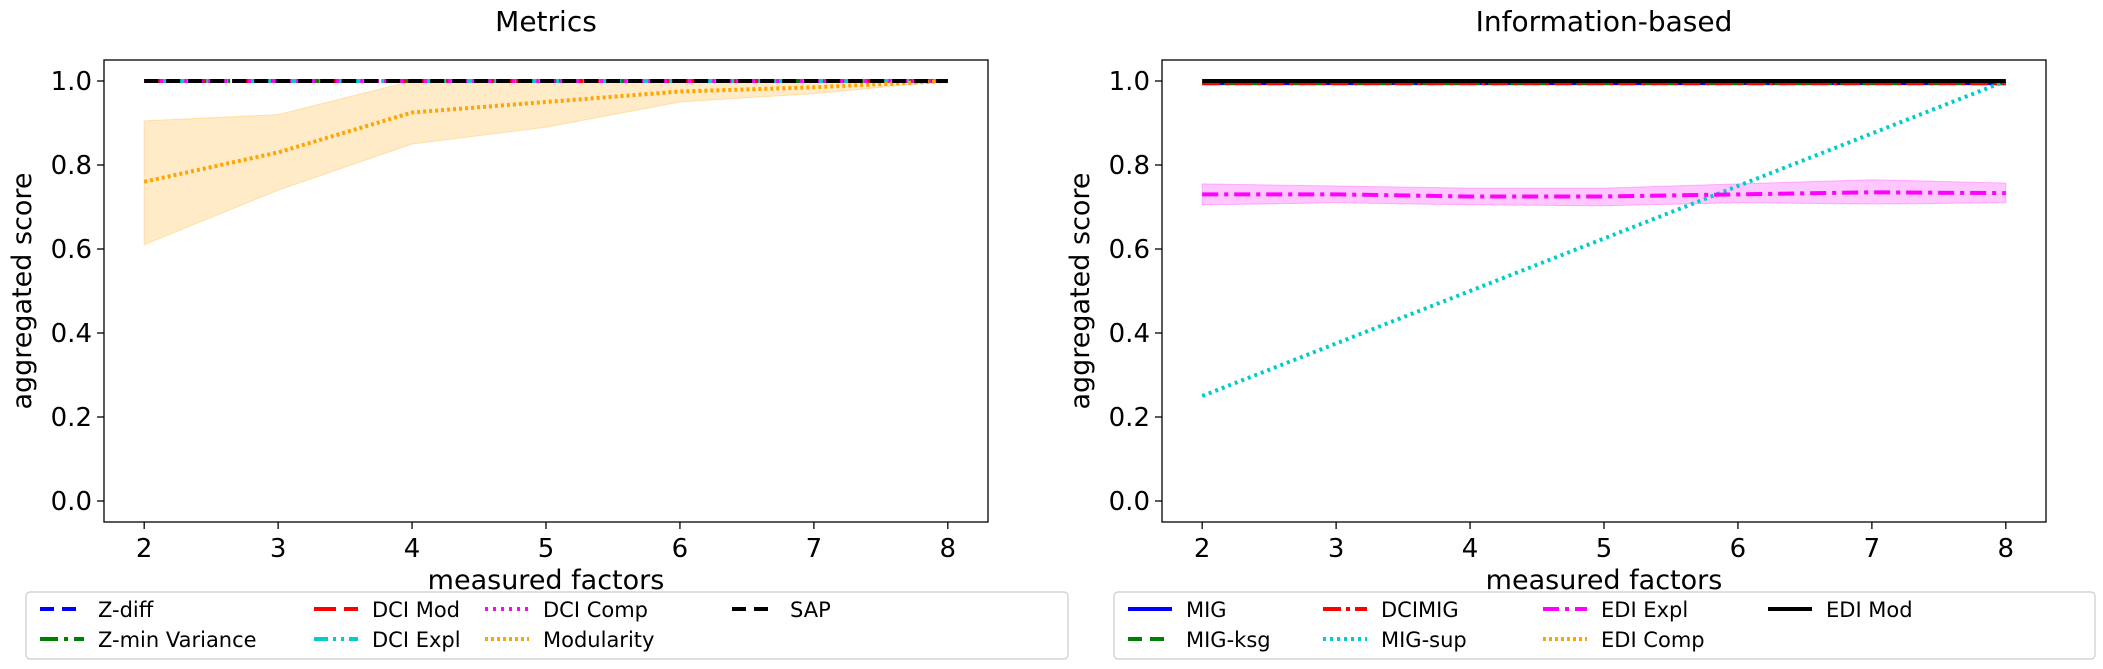  What do you see at coordinates (545, 131) in the screenshot?
I see `series-line-modularity` at bounding box center [545, 131].